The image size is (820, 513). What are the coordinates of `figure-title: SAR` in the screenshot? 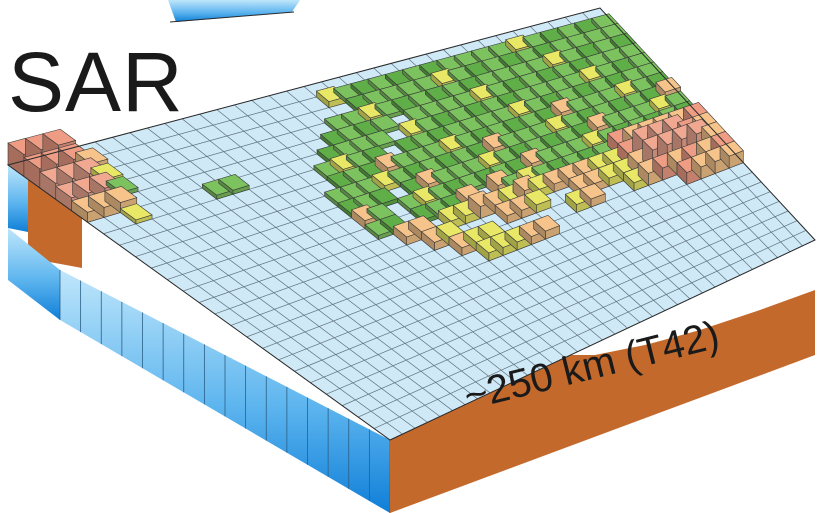 It's located at (96, 82).